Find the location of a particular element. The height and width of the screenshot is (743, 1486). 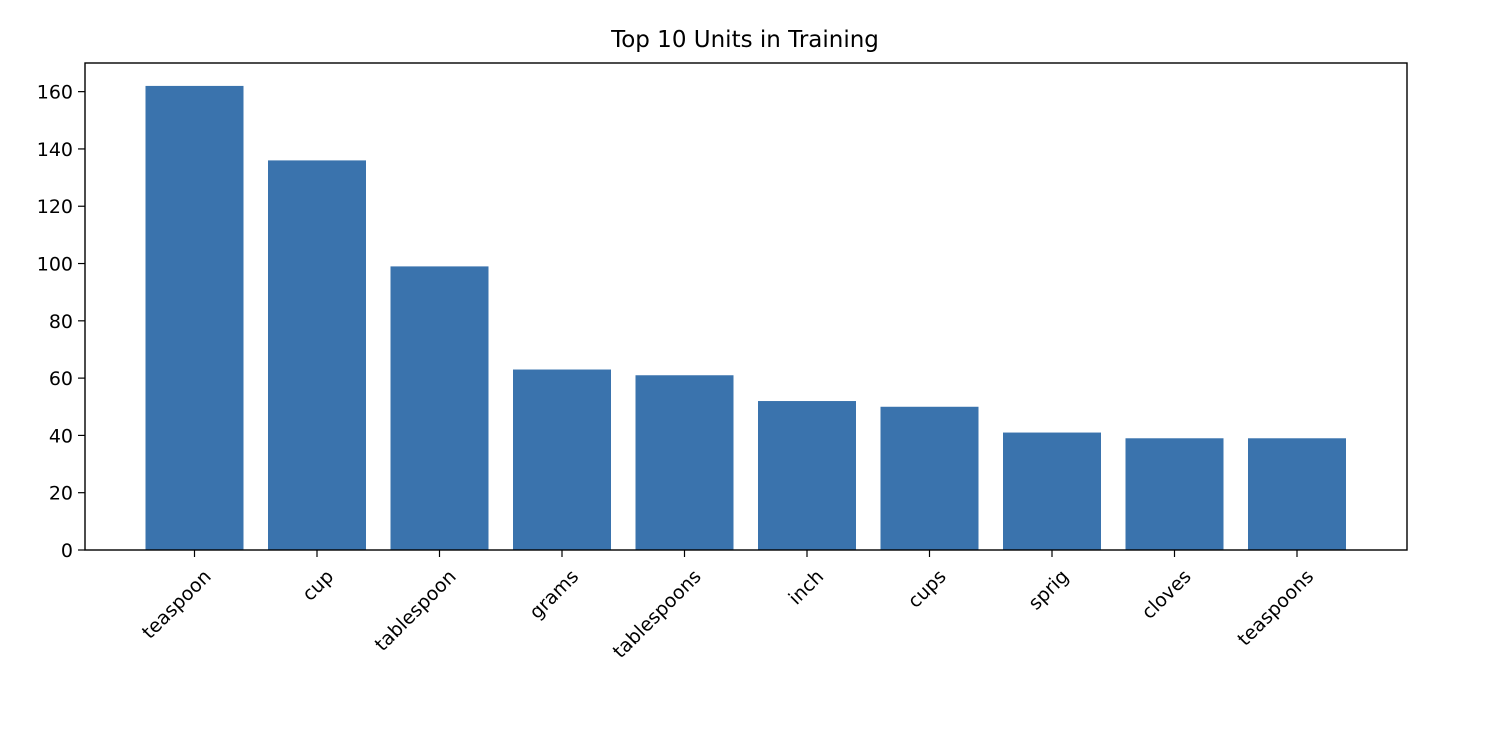

bar-tablespoon is located at coordinates (439, 408).